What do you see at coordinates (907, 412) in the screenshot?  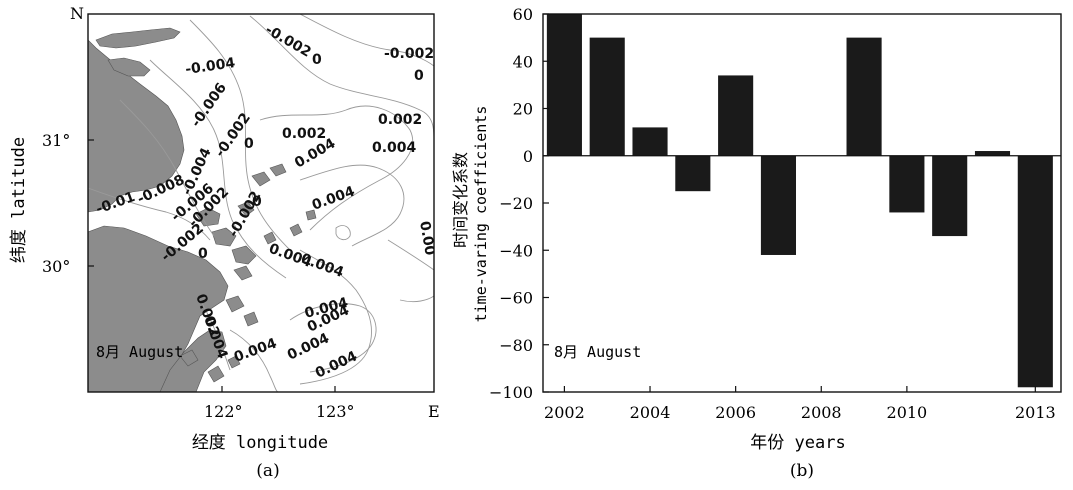 I see `x-tick-label: 2010` at bounding box center [907, 412].